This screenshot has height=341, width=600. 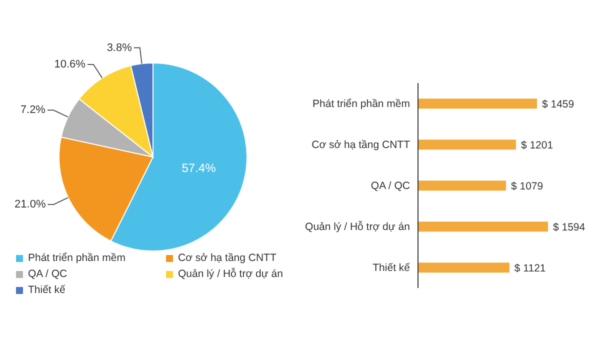 What do you see at coordinates (530, 268) in the screenshot?
I see `data-label: $ 1121` at bounding box center [530, 268].